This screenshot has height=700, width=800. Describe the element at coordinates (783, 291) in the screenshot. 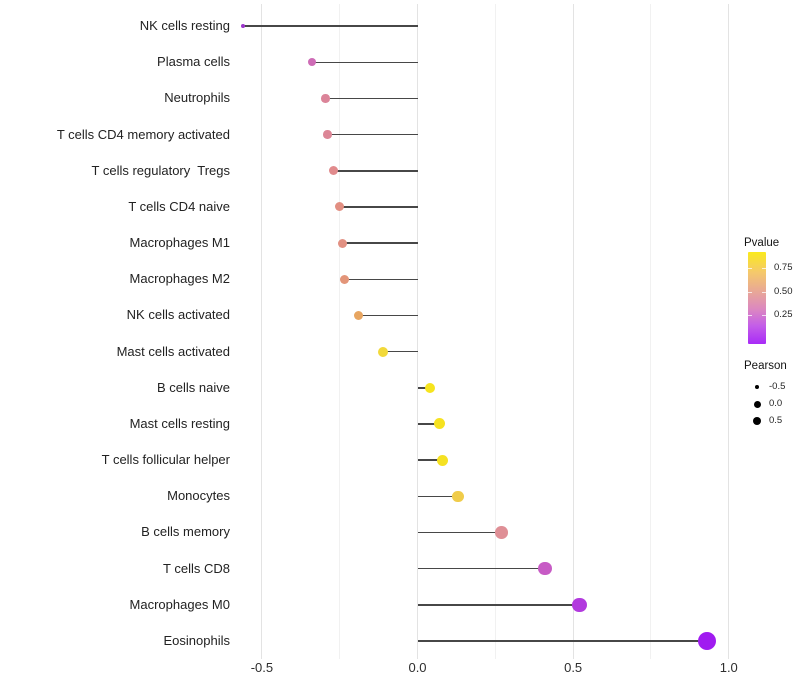

I see `pvalue-tick-label: 0.50` at that location.